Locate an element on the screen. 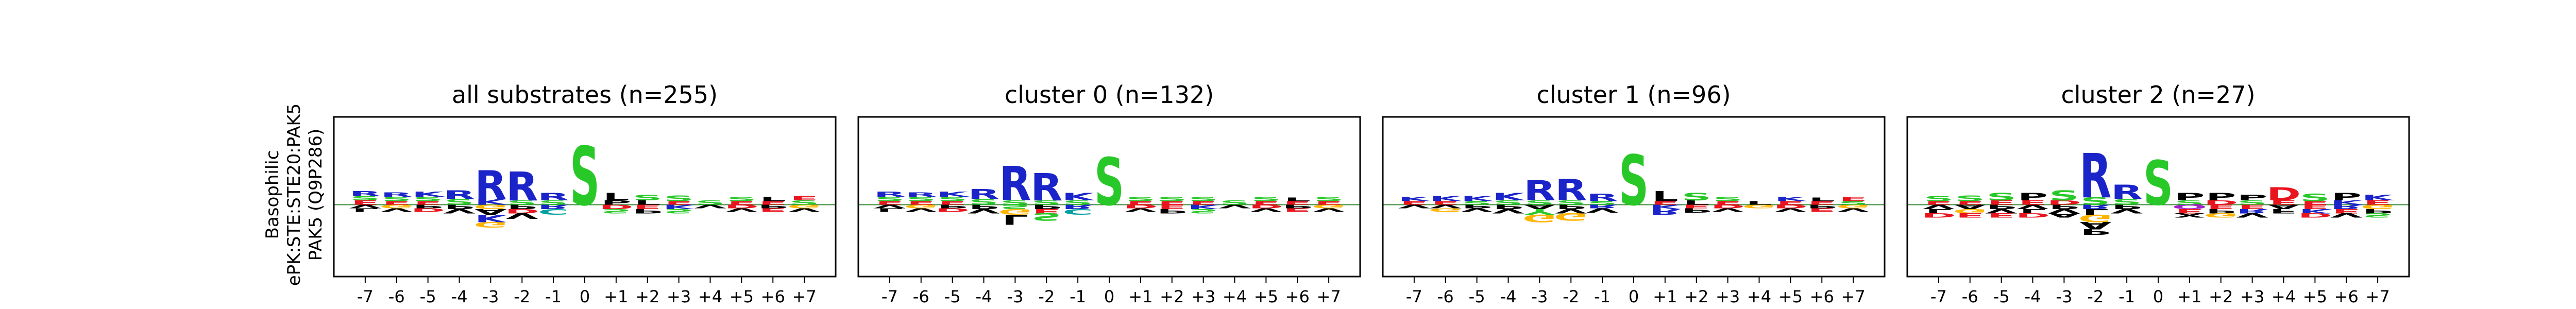  x-tick-label: 0 is located at coordinates (585, 297).